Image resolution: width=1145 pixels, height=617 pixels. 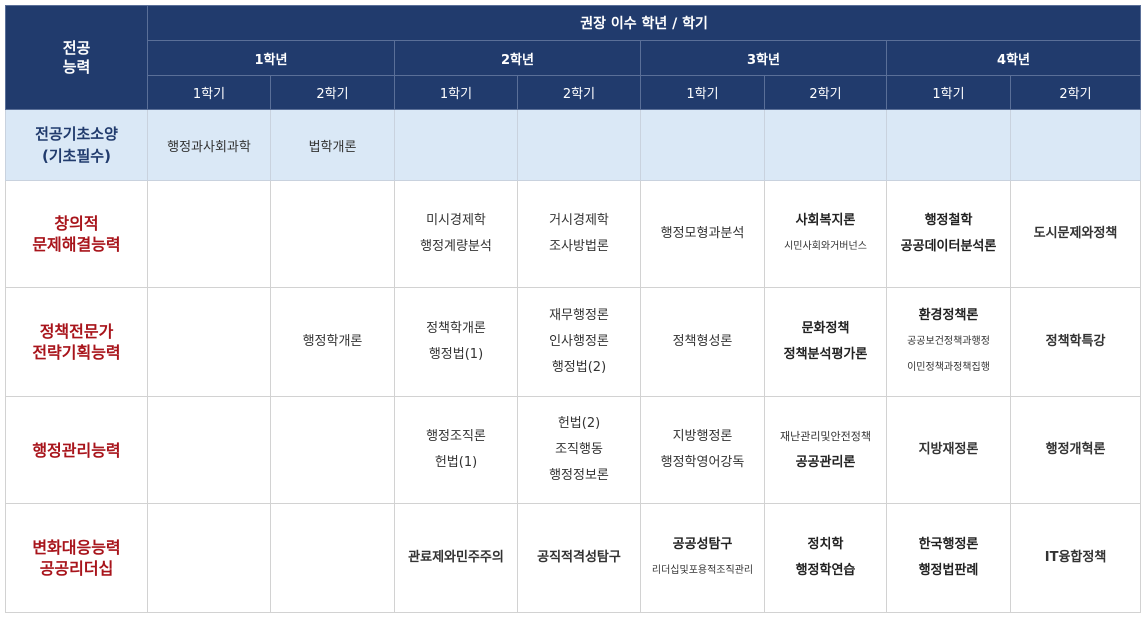 I want to click on course-name: 시민사회와거버넌스, so click(x=825, y=246).